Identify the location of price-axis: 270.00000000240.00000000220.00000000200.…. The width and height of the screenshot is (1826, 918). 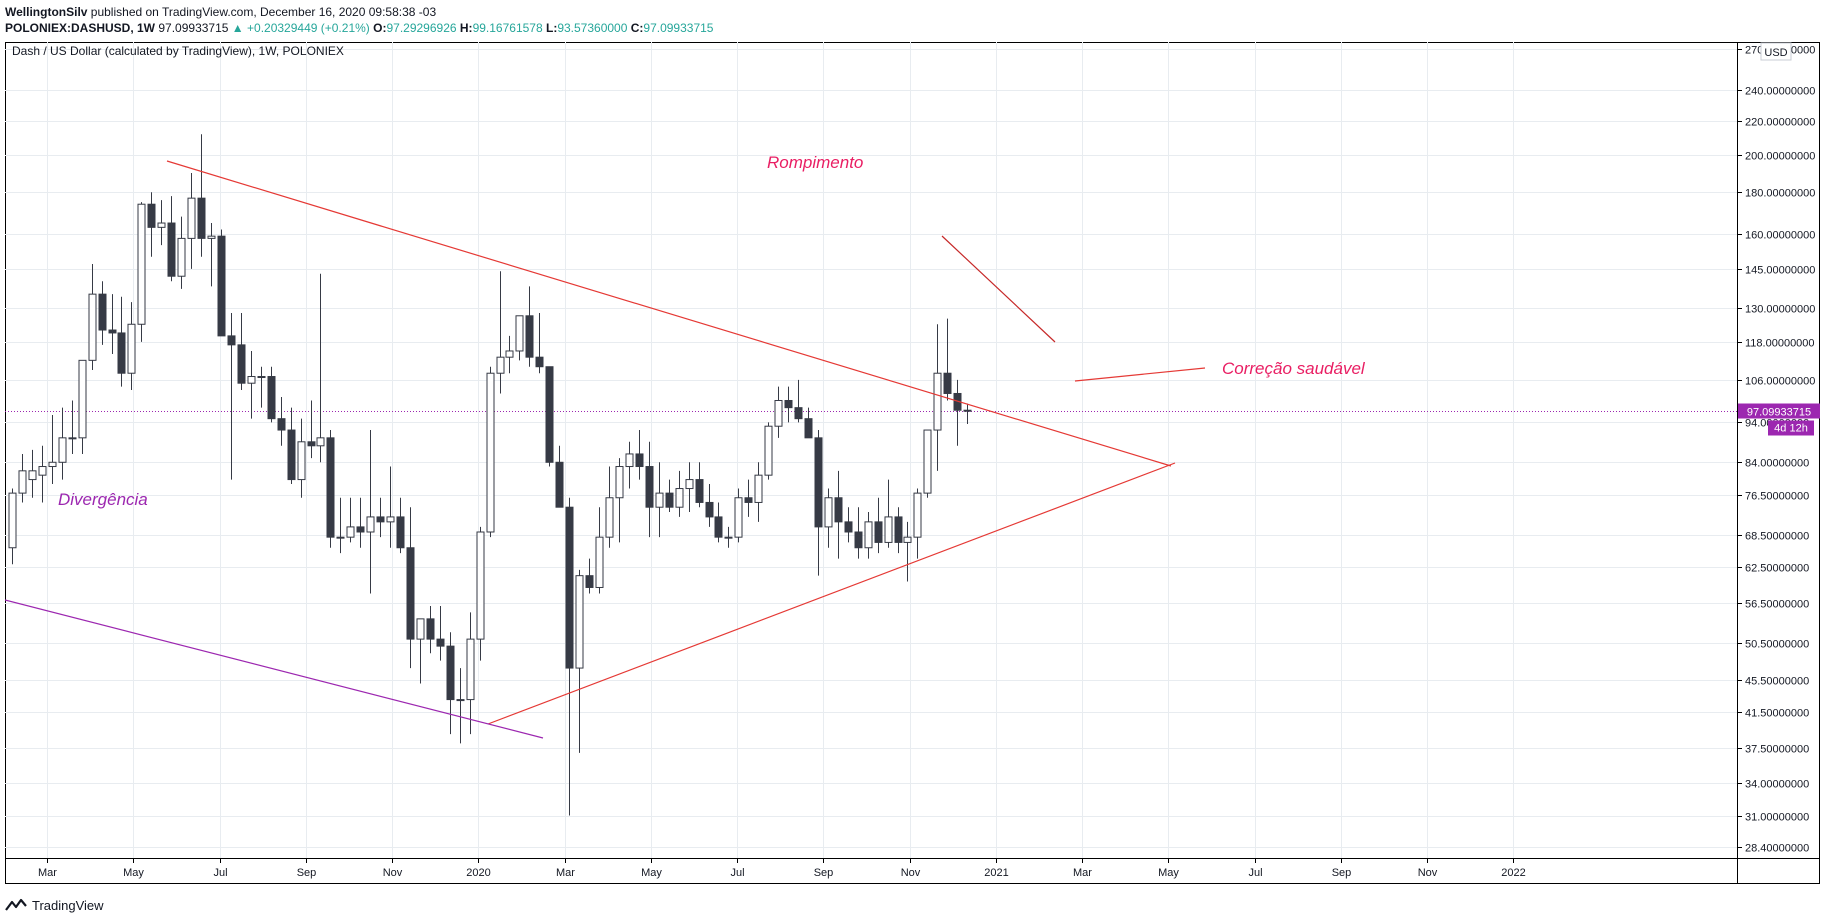
(1776, 450).